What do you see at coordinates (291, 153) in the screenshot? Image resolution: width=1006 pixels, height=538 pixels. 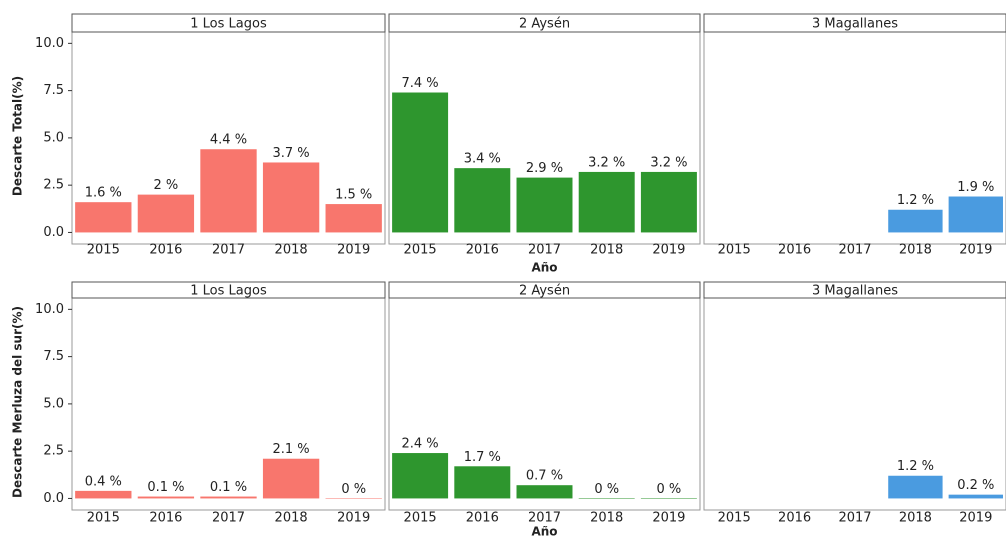 I see `value-label: 3.7 %` at bounding box center [291, 153].